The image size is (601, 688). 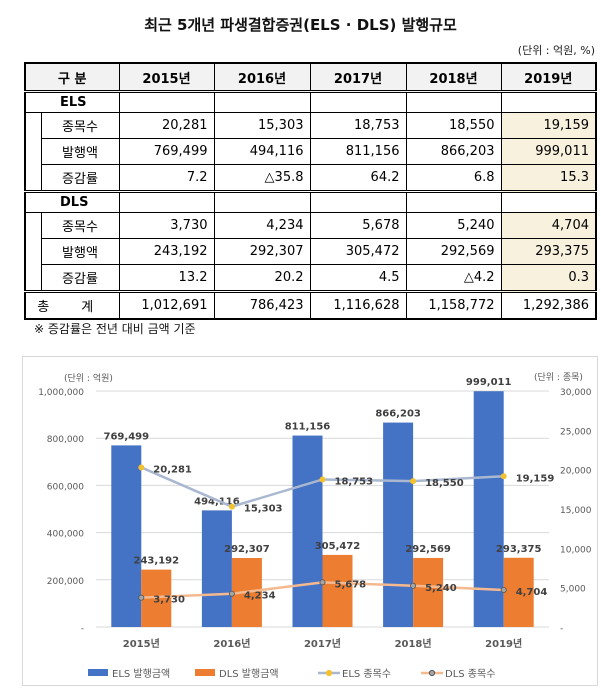 I want to click on value-cell: 4,234, so click(x=262, y=225).